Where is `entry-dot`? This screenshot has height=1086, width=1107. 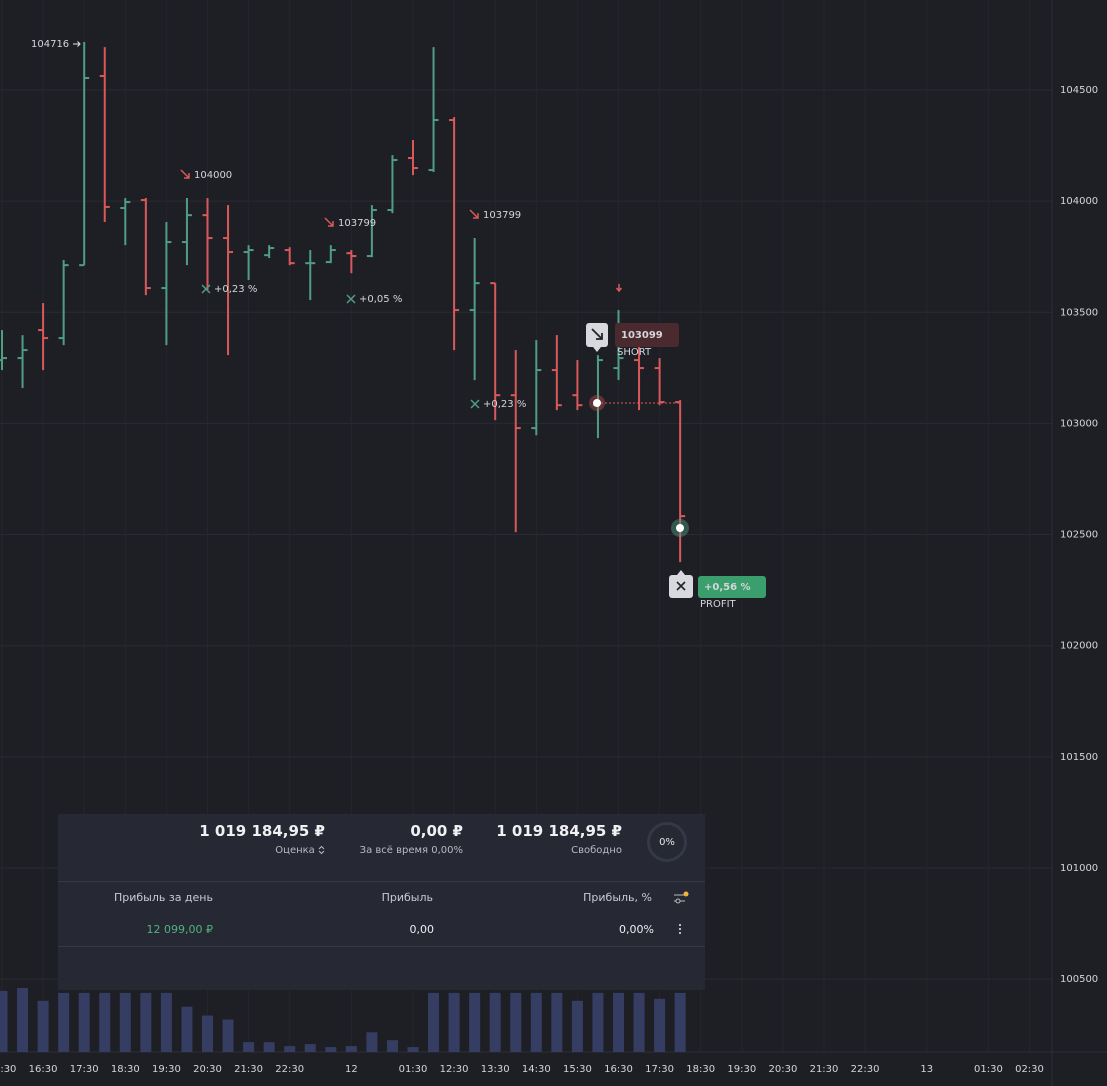 entry-dot is located at coordinates (597, 403).